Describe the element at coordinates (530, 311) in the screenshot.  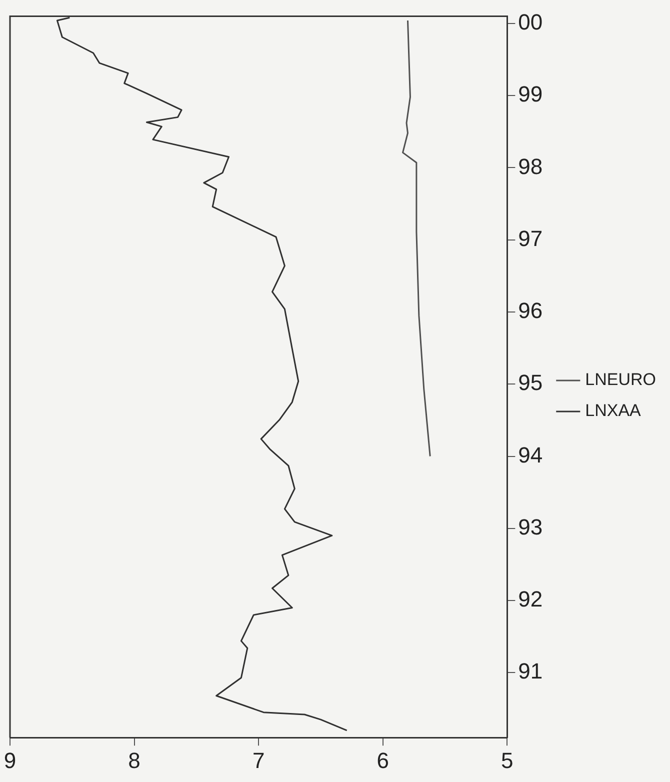
I see `y-tick-label: 96` at that location.